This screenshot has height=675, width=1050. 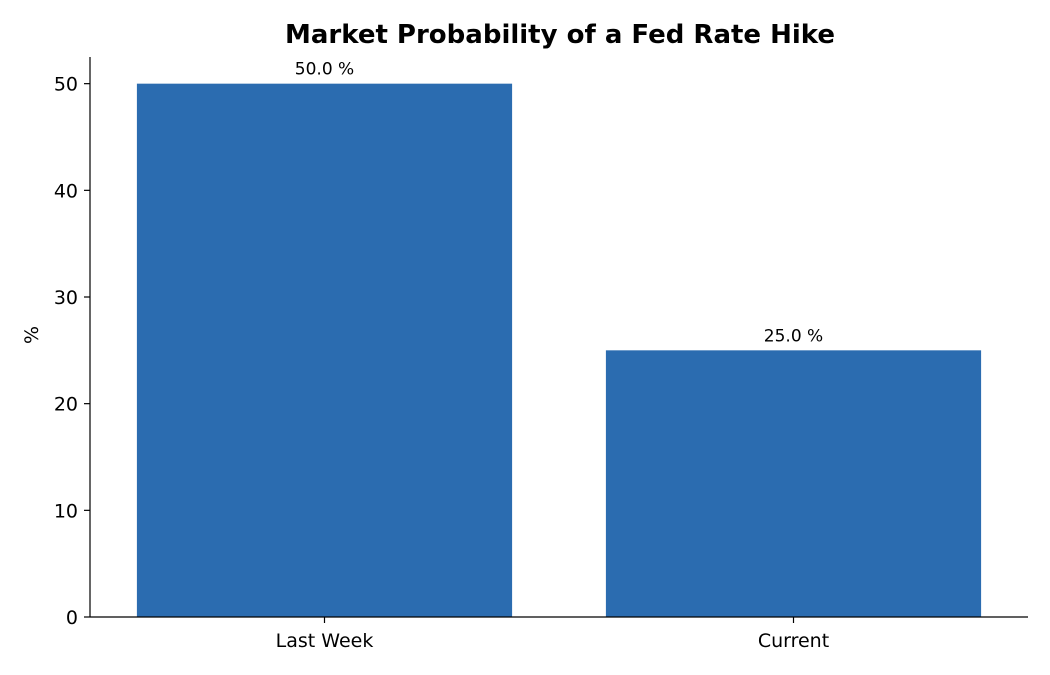 What do you see at coordinates (66, 511) in the screenshot?
I see `y-tick-label: 10` at bounding box center [66, 511].